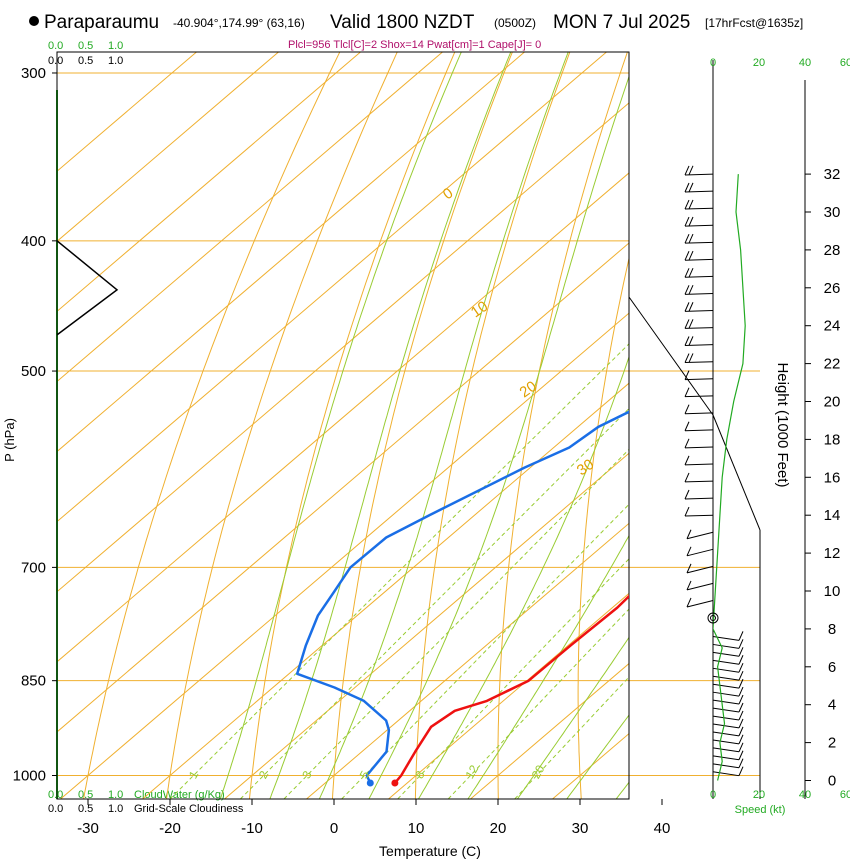 The image size is (850, 860). I want to click on speed-top-tick-40: 40, so click(805, 63).